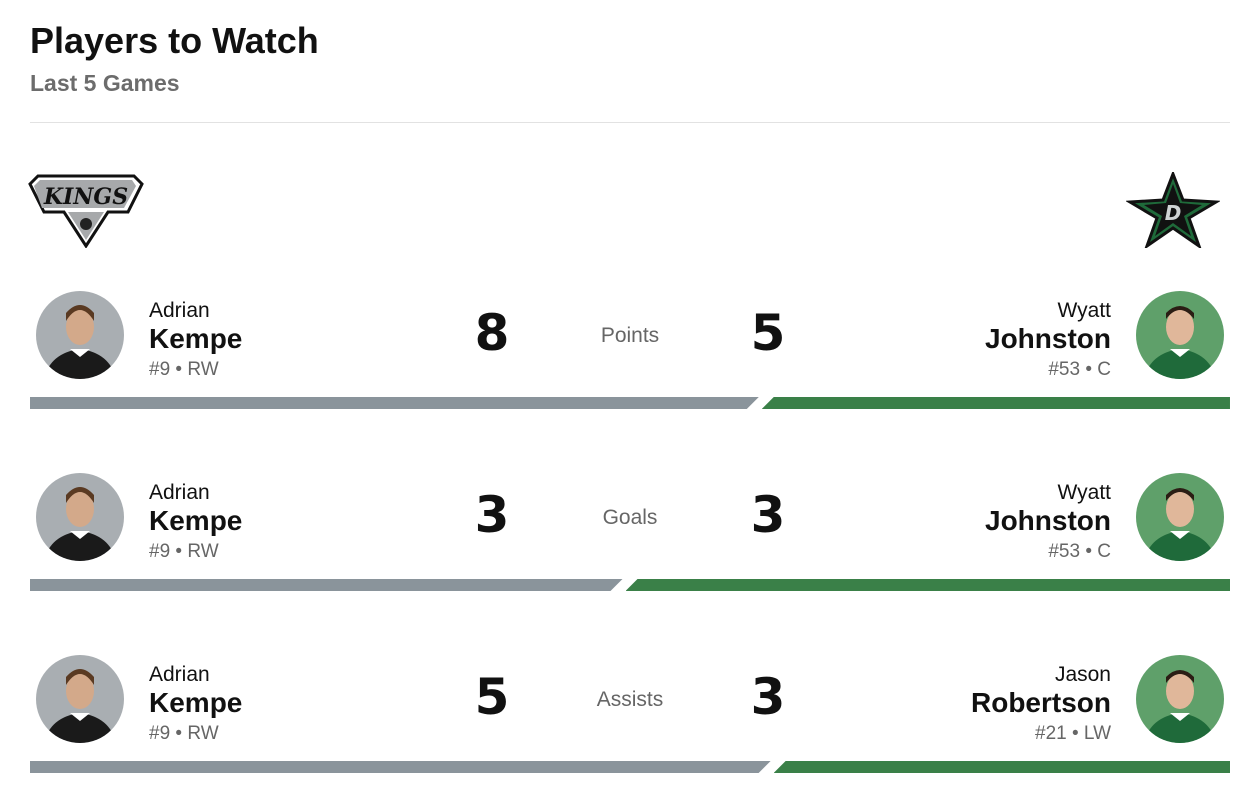 The width and height of the screenshot is (1252, 800). What do you see at coordinates (492, 333) in the screenshot?
I see `left-stat-value: 8` at bounding box center [492, 333].